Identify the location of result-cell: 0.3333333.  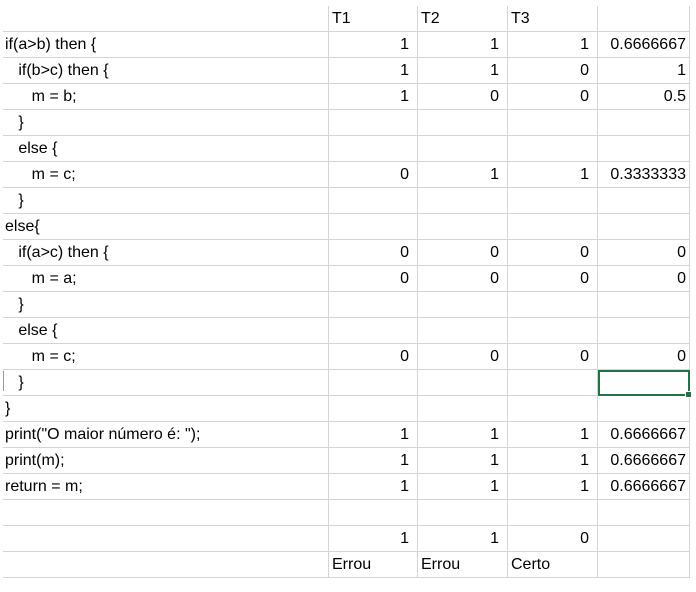
(644, 175).